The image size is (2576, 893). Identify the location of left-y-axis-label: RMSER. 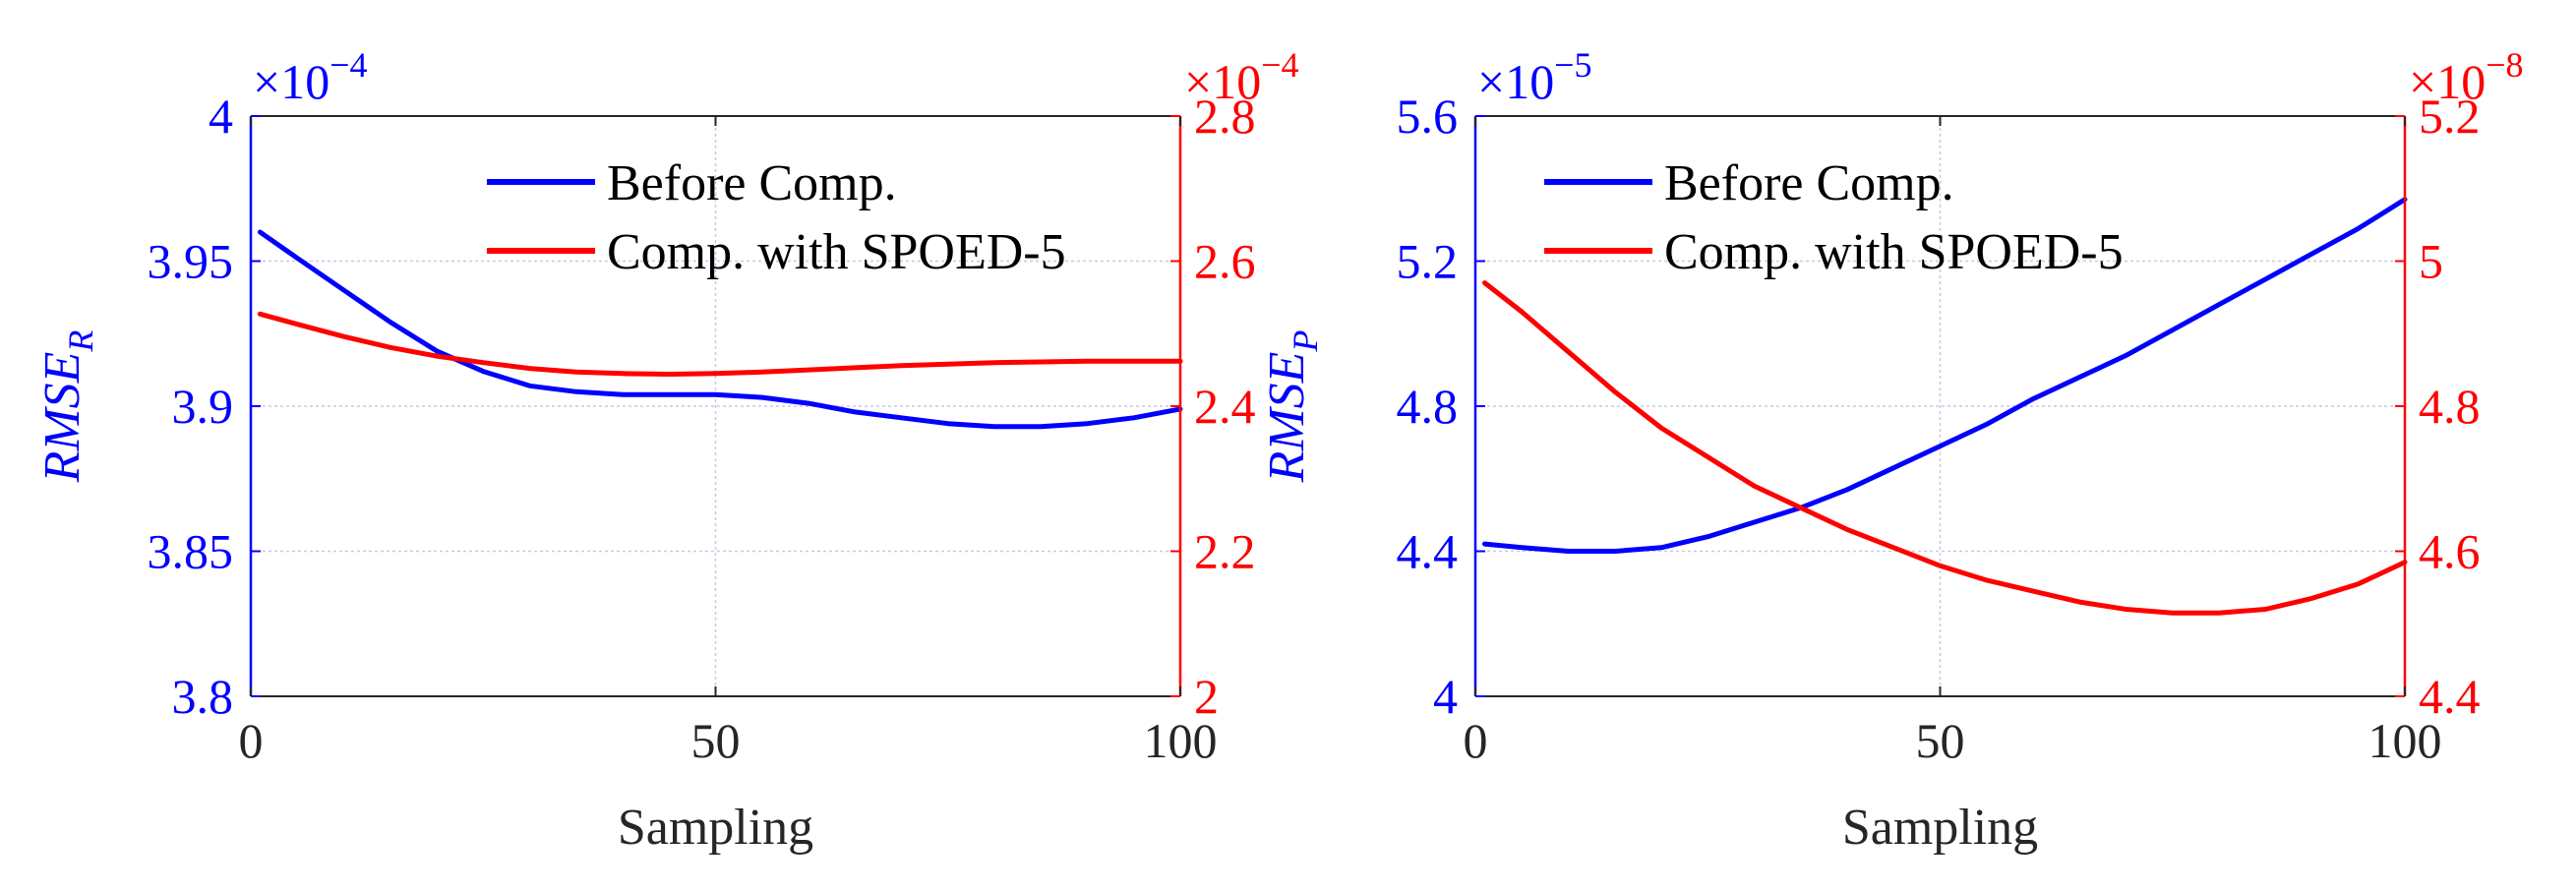
(67, 407).